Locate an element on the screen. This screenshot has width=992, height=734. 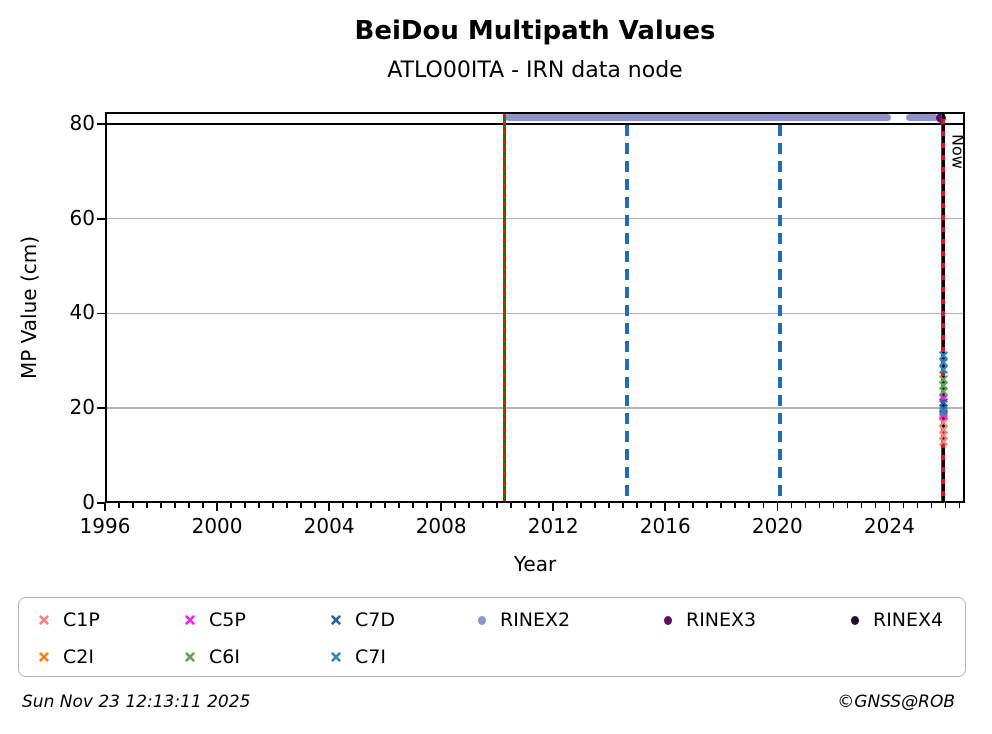
x-tick-label: 2004 is located at coordinates (329, 526).